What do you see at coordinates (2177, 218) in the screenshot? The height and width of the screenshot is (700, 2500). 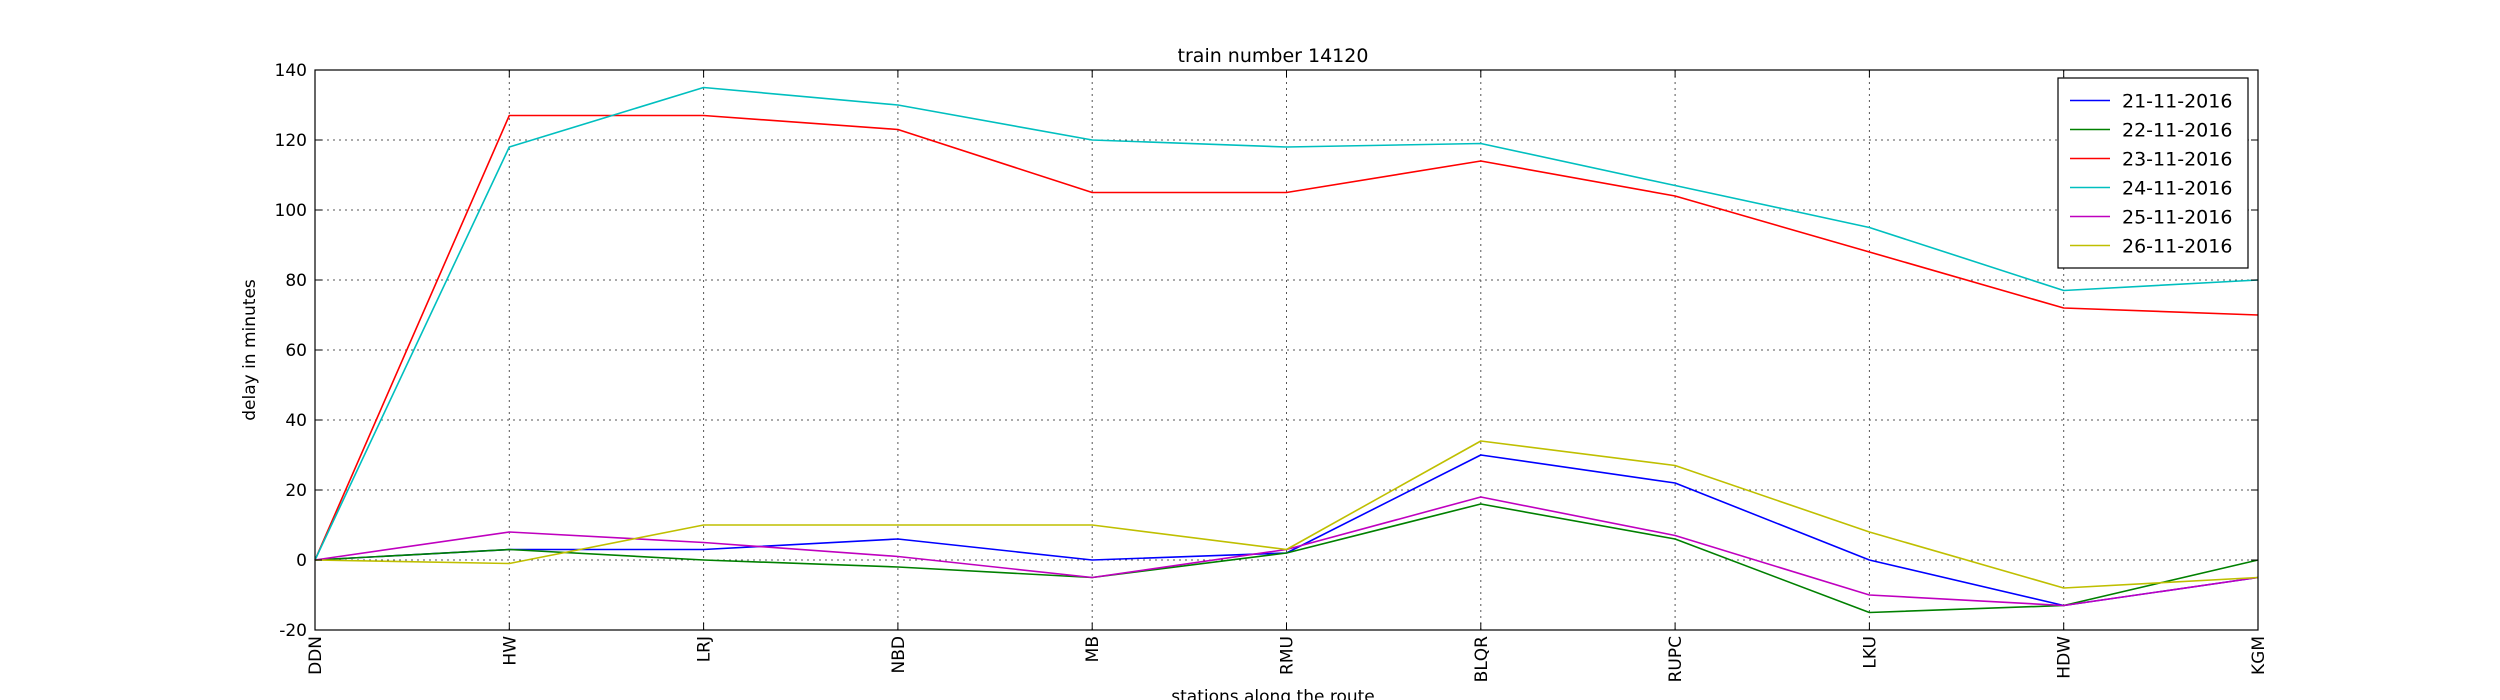 I see `legend-label: 25-11-2016` at bounding box center [2177, 218].